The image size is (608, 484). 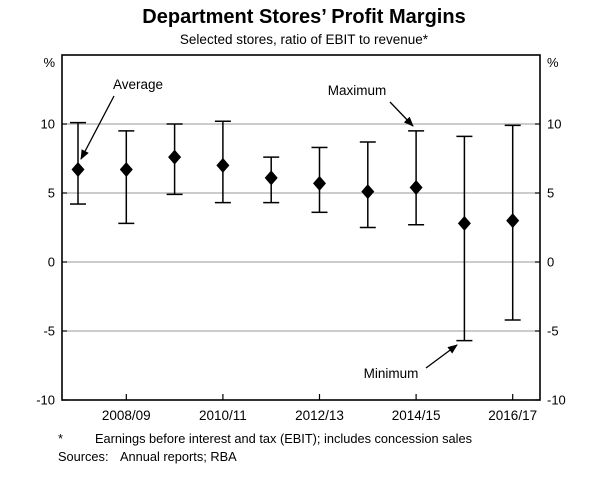 What do you see at coordinates (550, 193) in the screenshot?
I see `y-axis-label-right: 5` at bounding box center [550, 193].